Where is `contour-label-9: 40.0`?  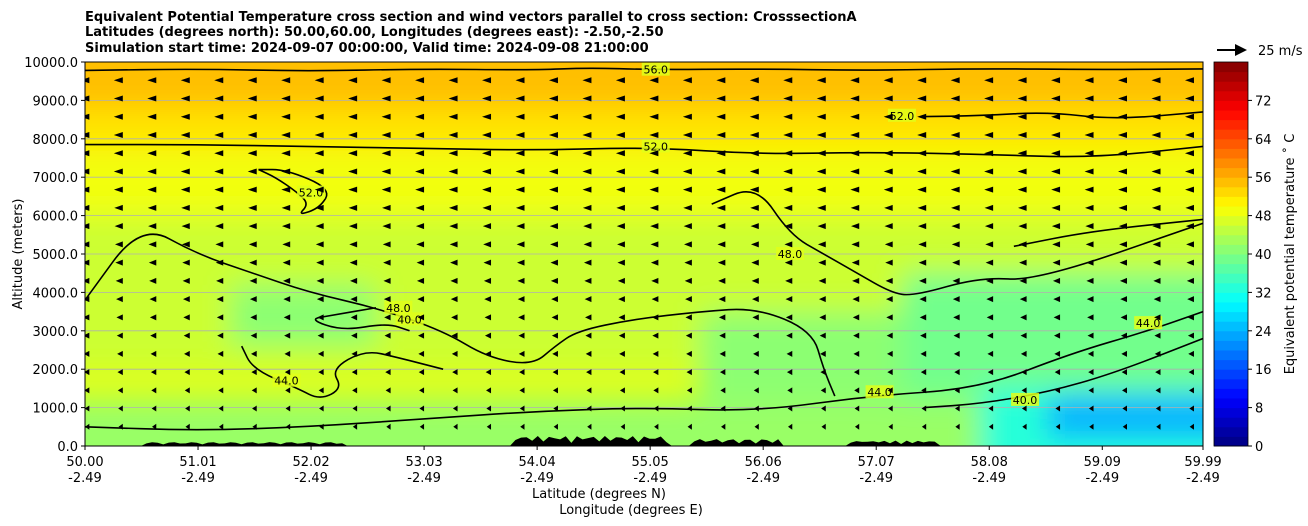
contour-label-9: 40.0 is located at coordinates (1025, 400).